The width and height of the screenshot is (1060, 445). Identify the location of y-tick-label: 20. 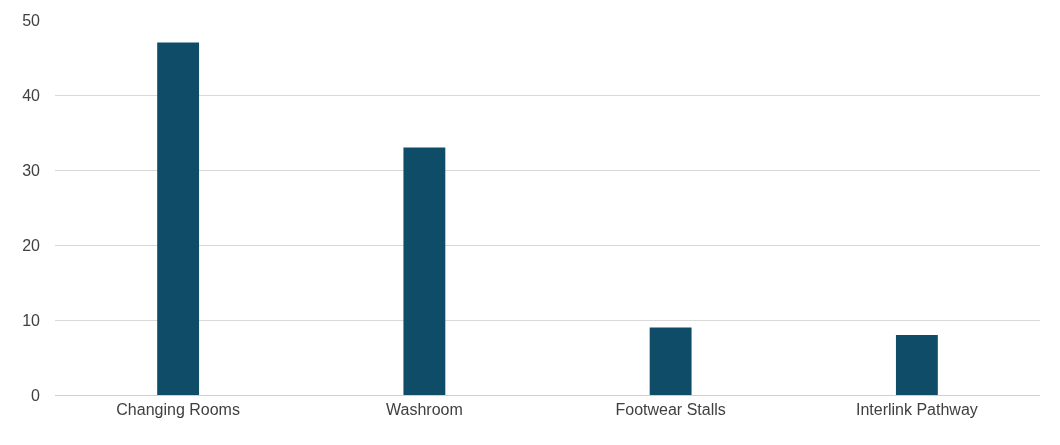
(31, 245).